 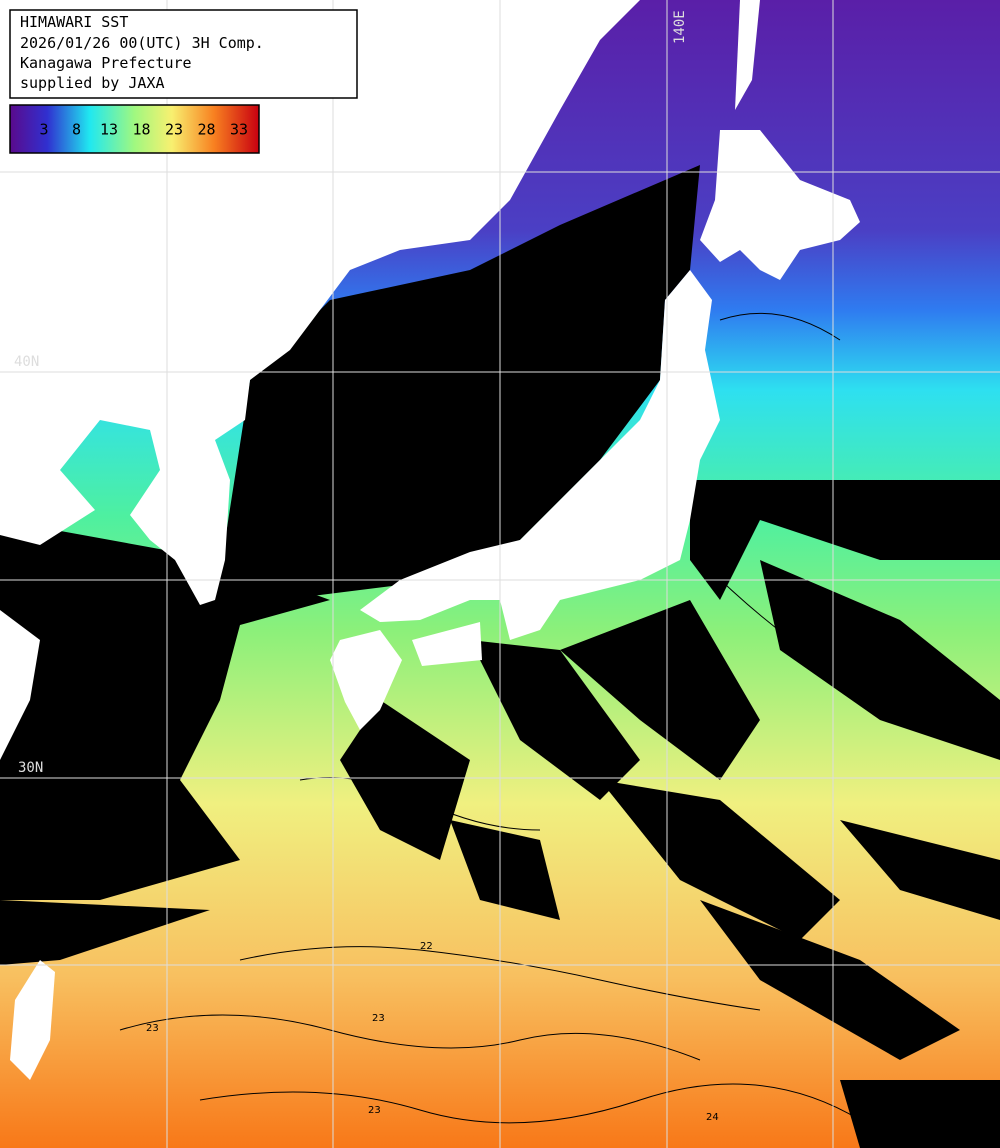 I want to click on colorbar-label: 23, so click(x=174, y=130).